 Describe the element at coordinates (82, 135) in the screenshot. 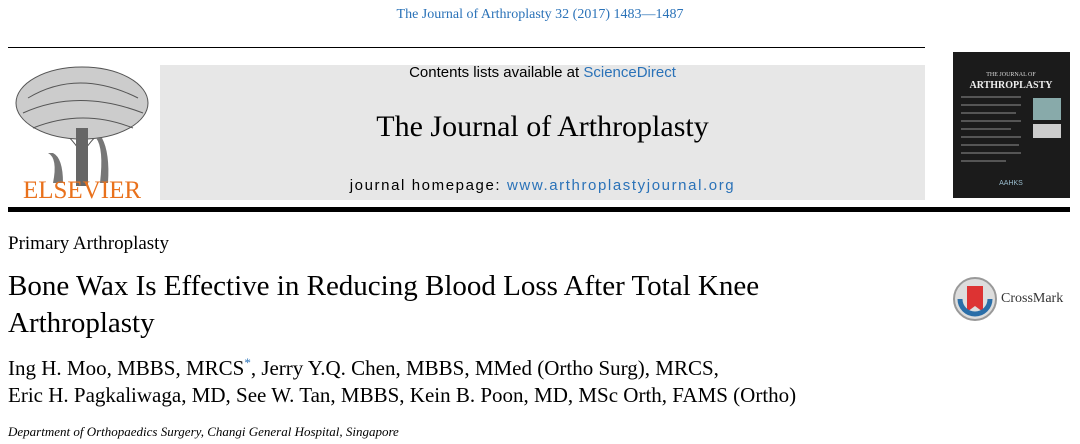

I see `publisher-logo: ELSEVIER` at that location.